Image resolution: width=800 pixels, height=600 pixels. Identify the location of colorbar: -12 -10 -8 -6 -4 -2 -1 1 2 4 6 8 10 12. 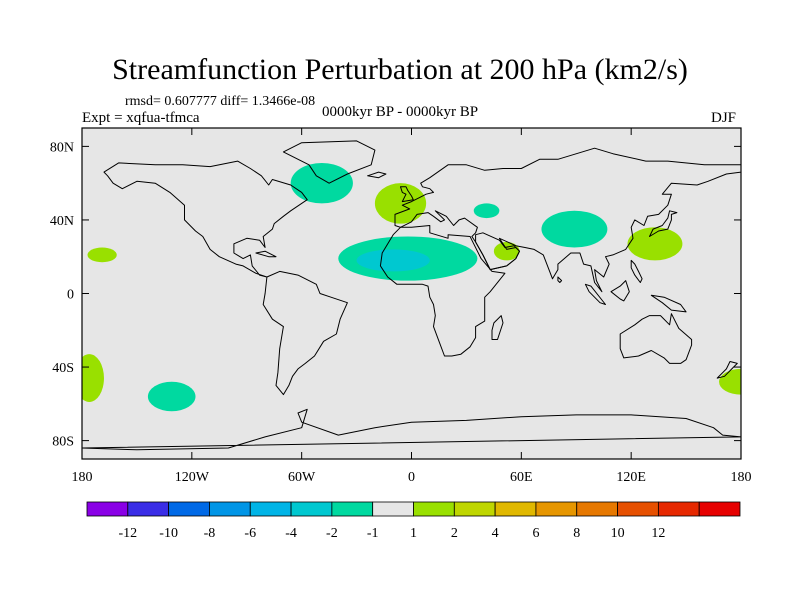
(413, 521).